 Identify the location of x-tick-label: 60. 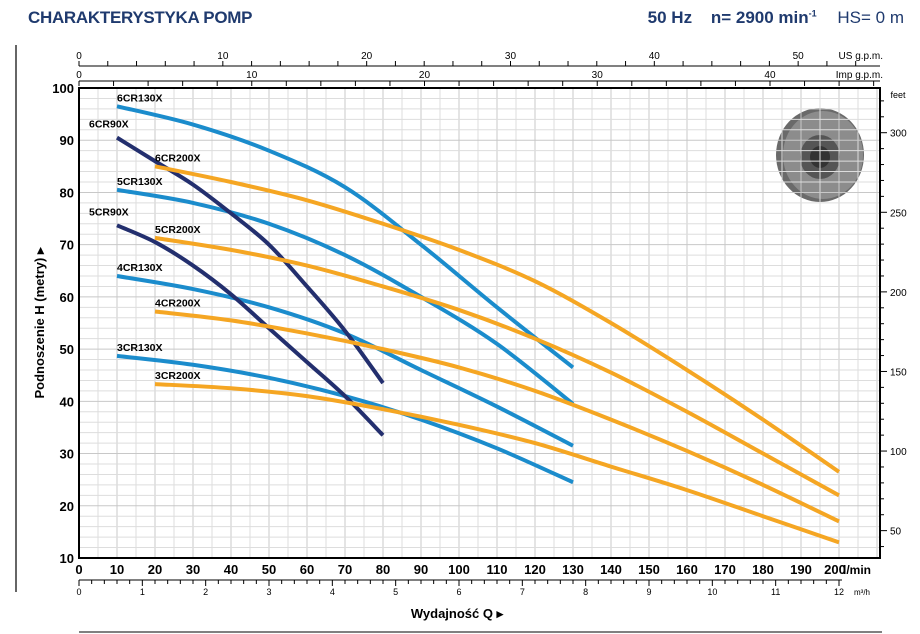
(307, 569).